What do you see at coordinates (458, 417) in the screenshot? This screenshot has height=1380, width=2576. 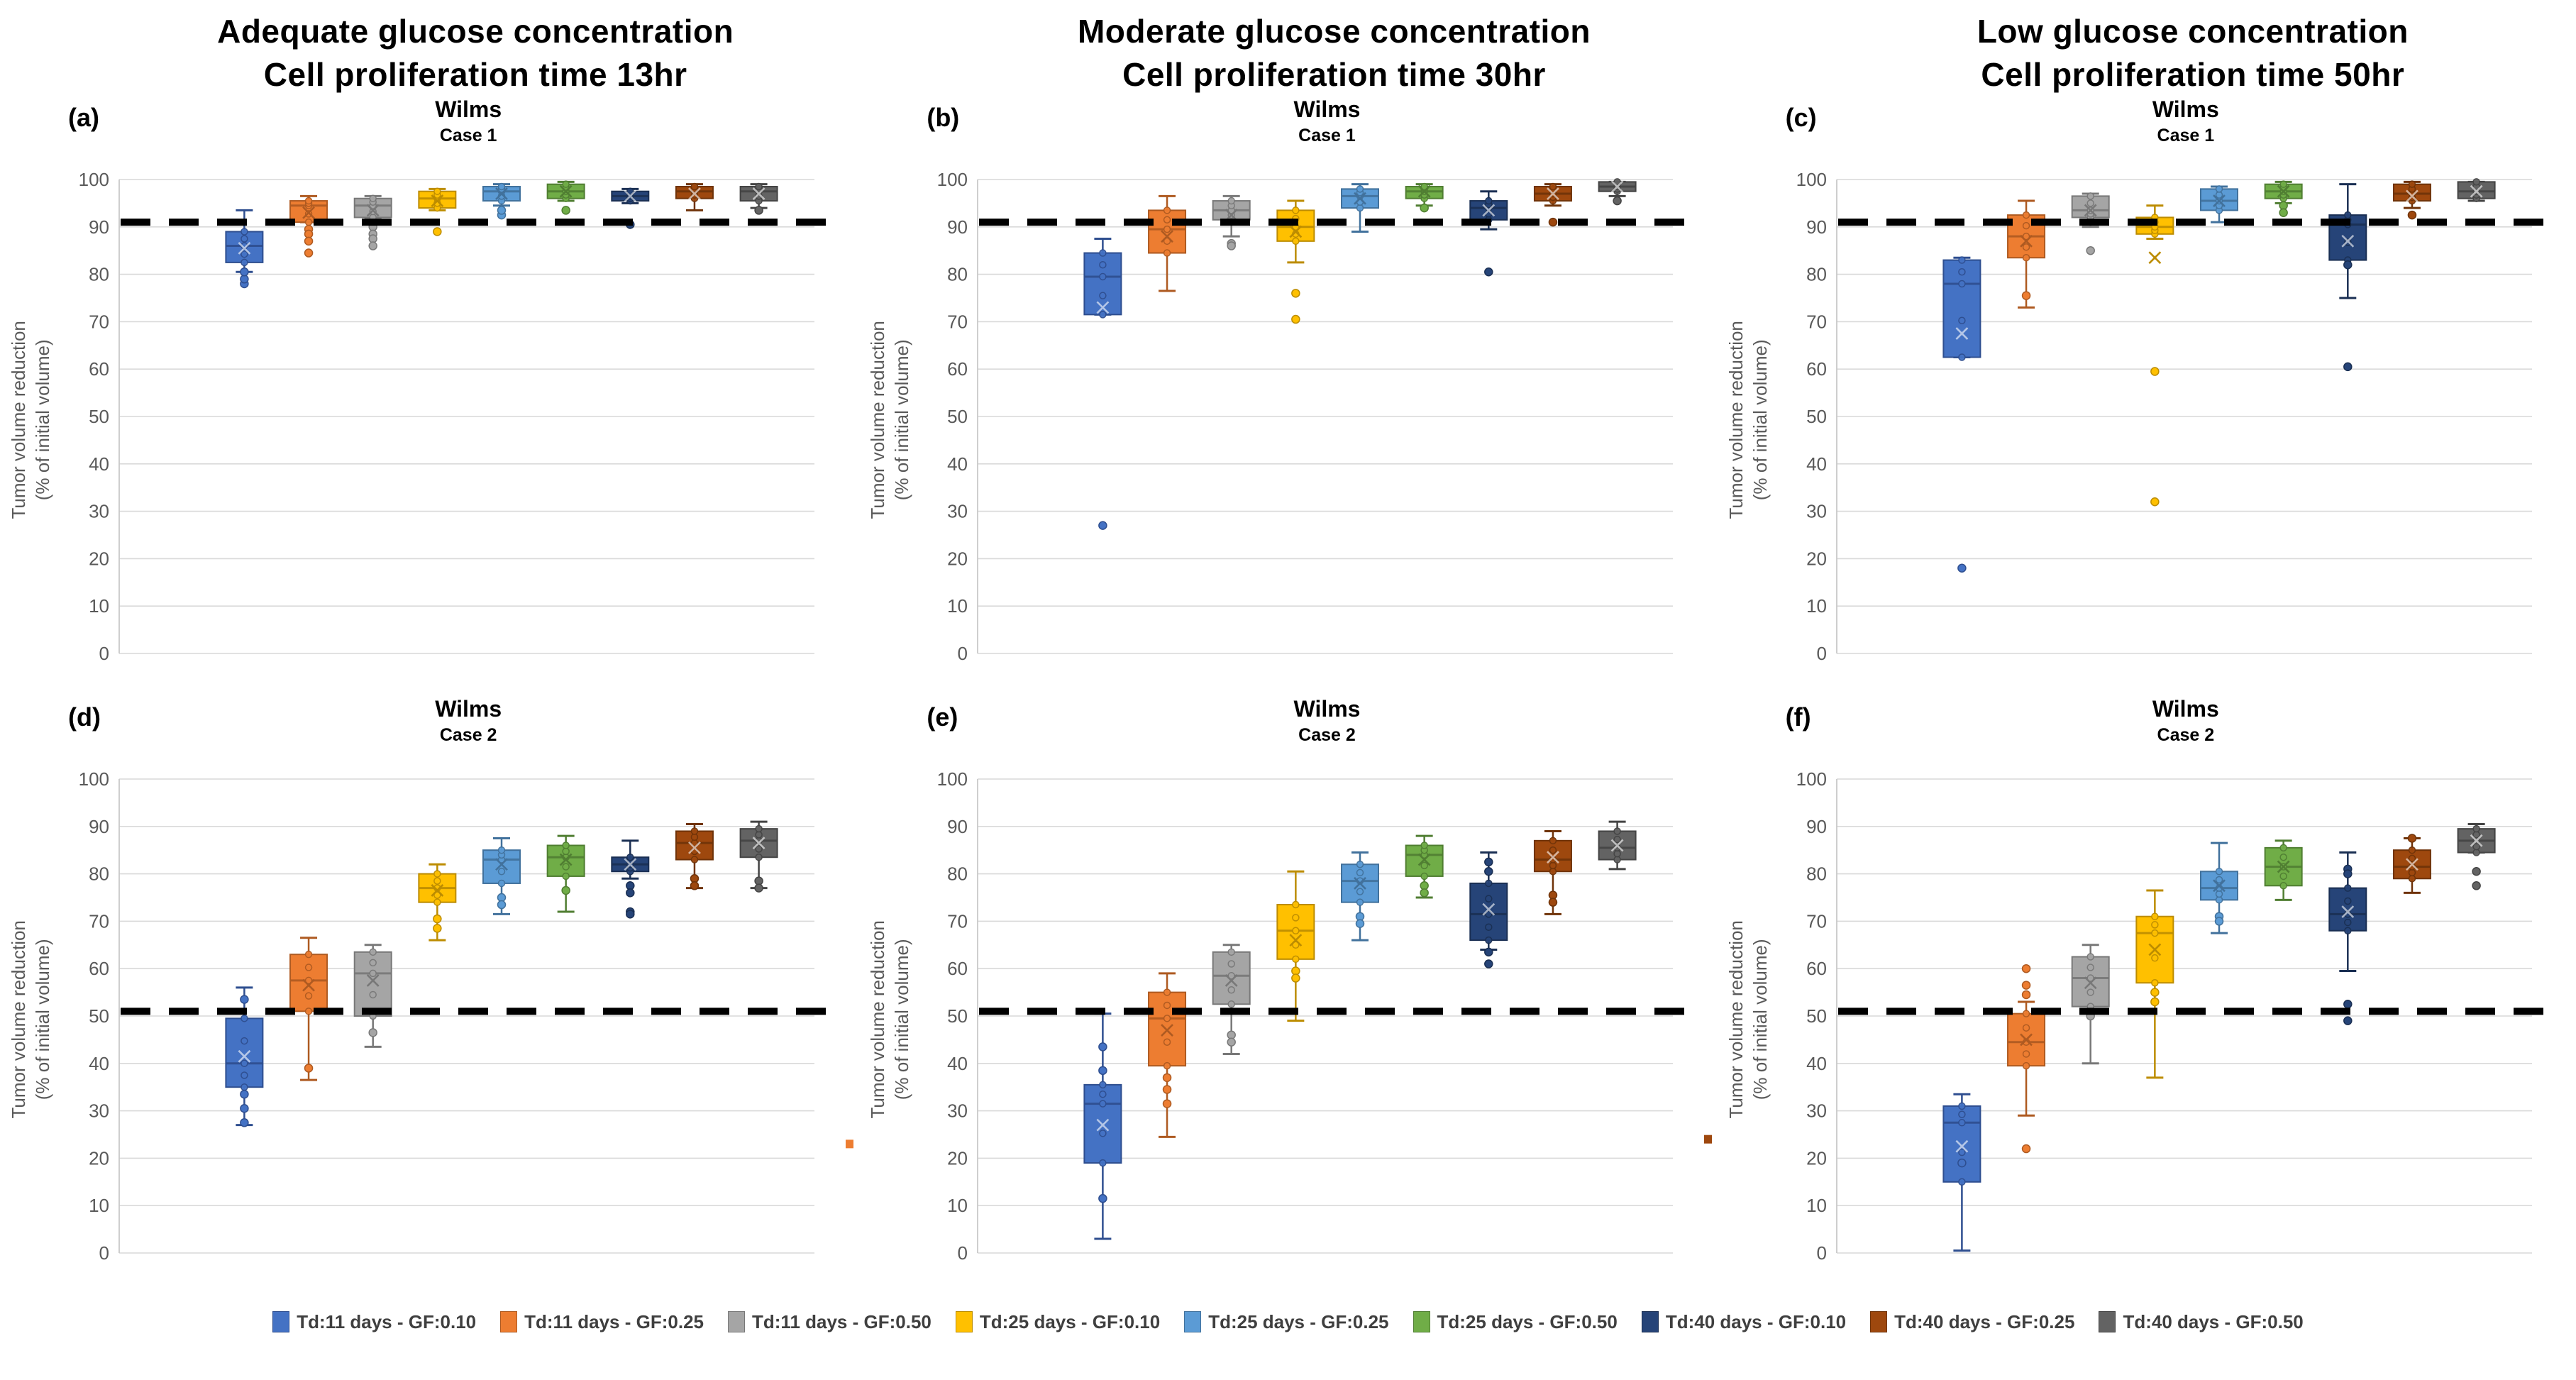 I see `boxplot-chart-a: 0 10 20 30 40 50 60 70 80 90 100` at bounding box center [458, 417].